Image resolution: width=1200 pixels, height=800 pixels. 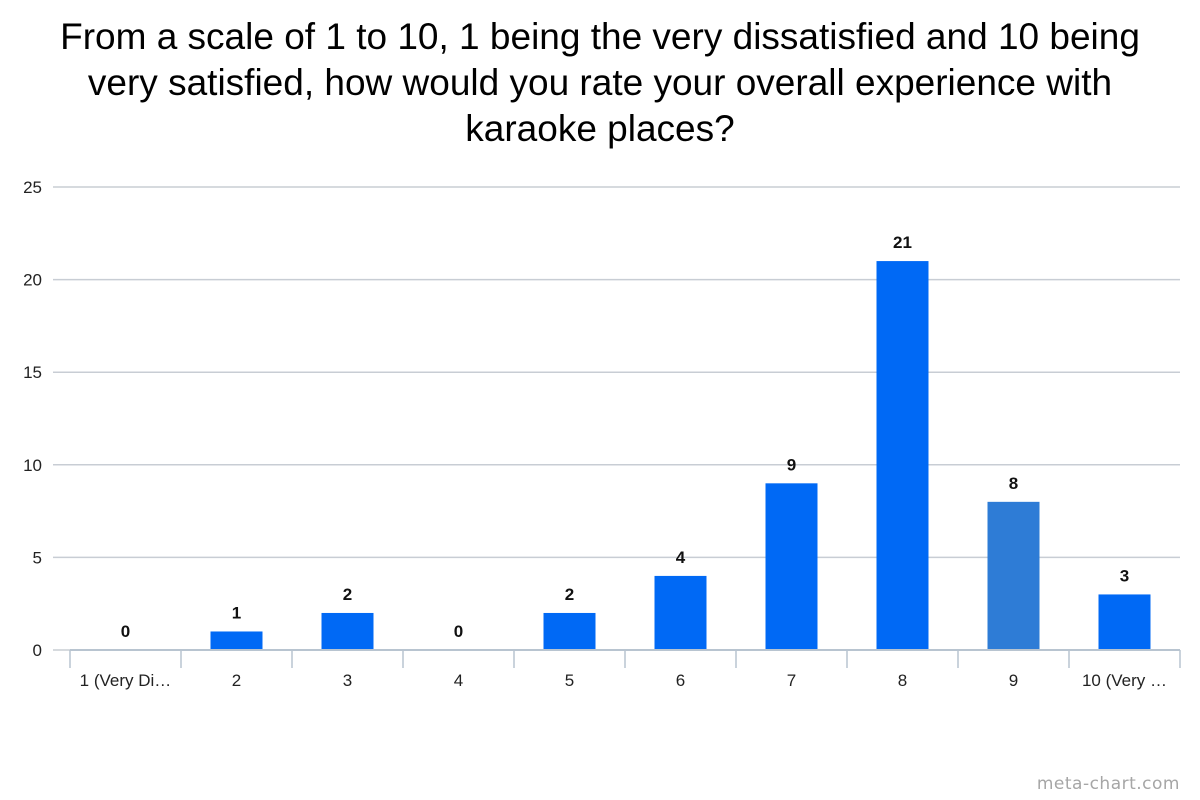 I want to click on y-tick-label: 15, so click(x=32, y=372).